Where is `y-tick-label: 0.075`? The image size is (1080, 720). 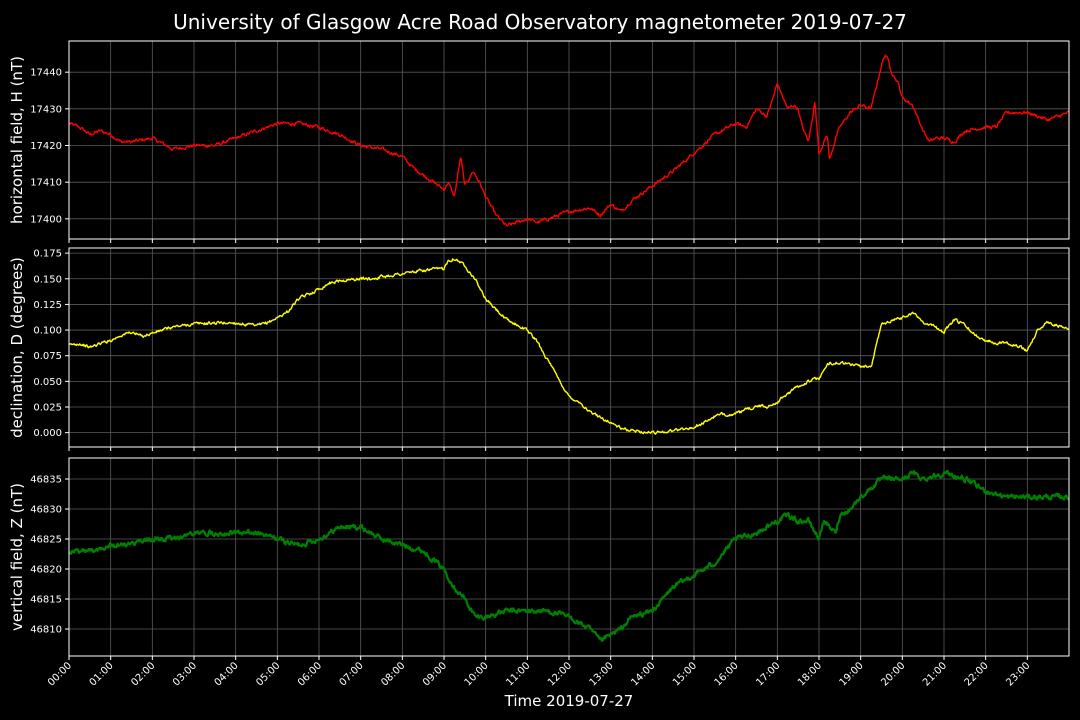
y-tick-label: 0.075 is located at coordinates (47, 356).